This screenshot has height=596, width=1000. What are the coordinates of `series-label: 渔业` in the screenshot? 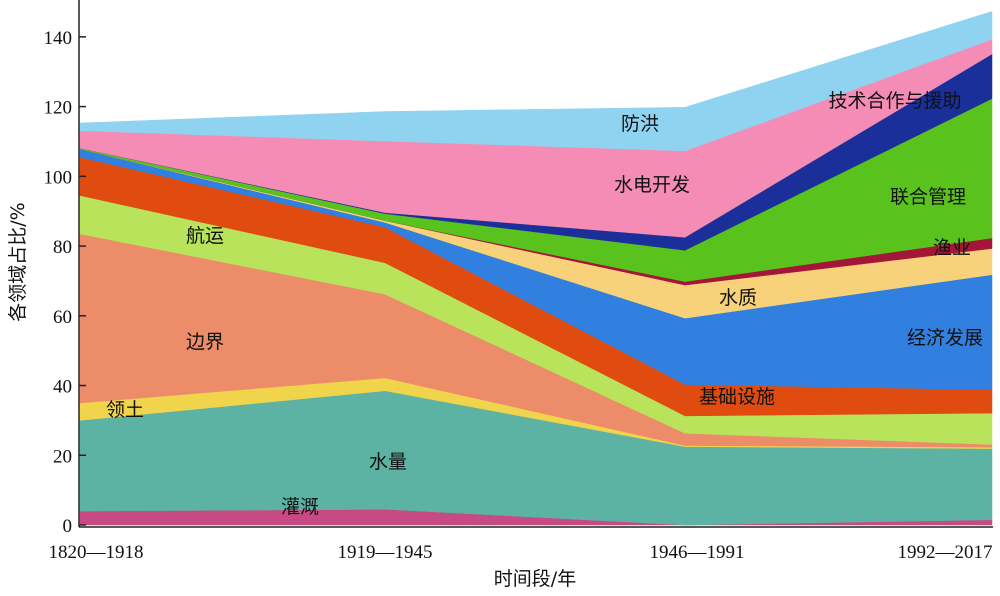 It's located at (952, 248).